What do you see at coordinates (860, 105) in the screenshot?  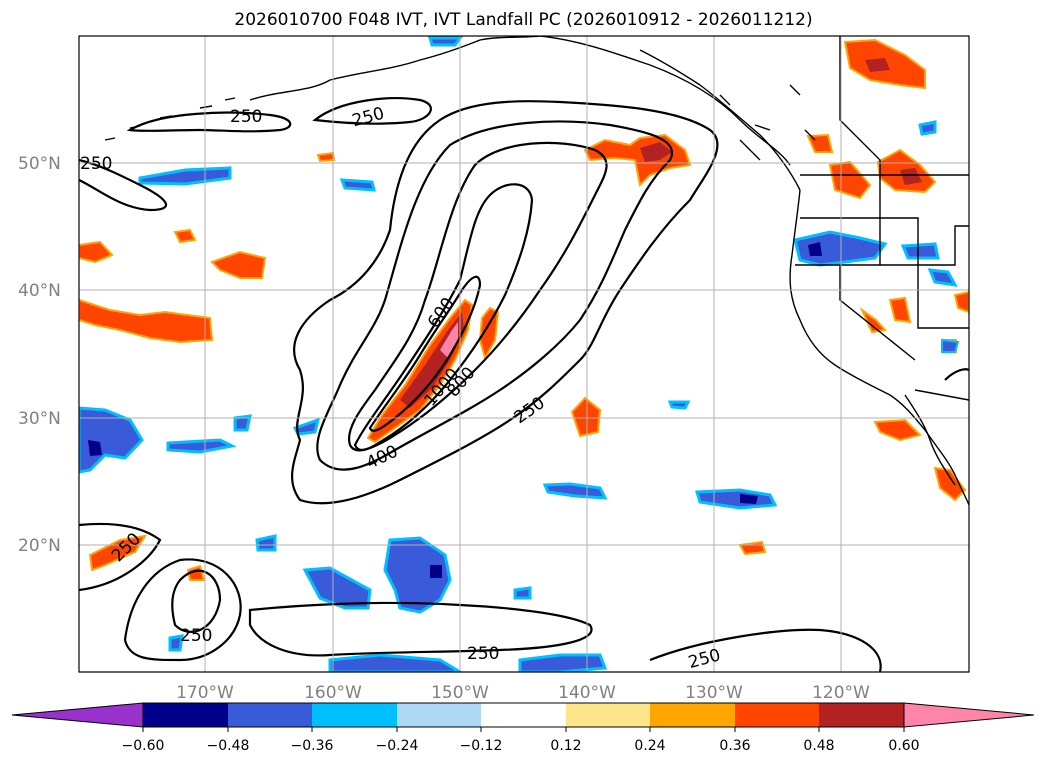 I see `bc-alberta-border` at bounding box center [860, 105].